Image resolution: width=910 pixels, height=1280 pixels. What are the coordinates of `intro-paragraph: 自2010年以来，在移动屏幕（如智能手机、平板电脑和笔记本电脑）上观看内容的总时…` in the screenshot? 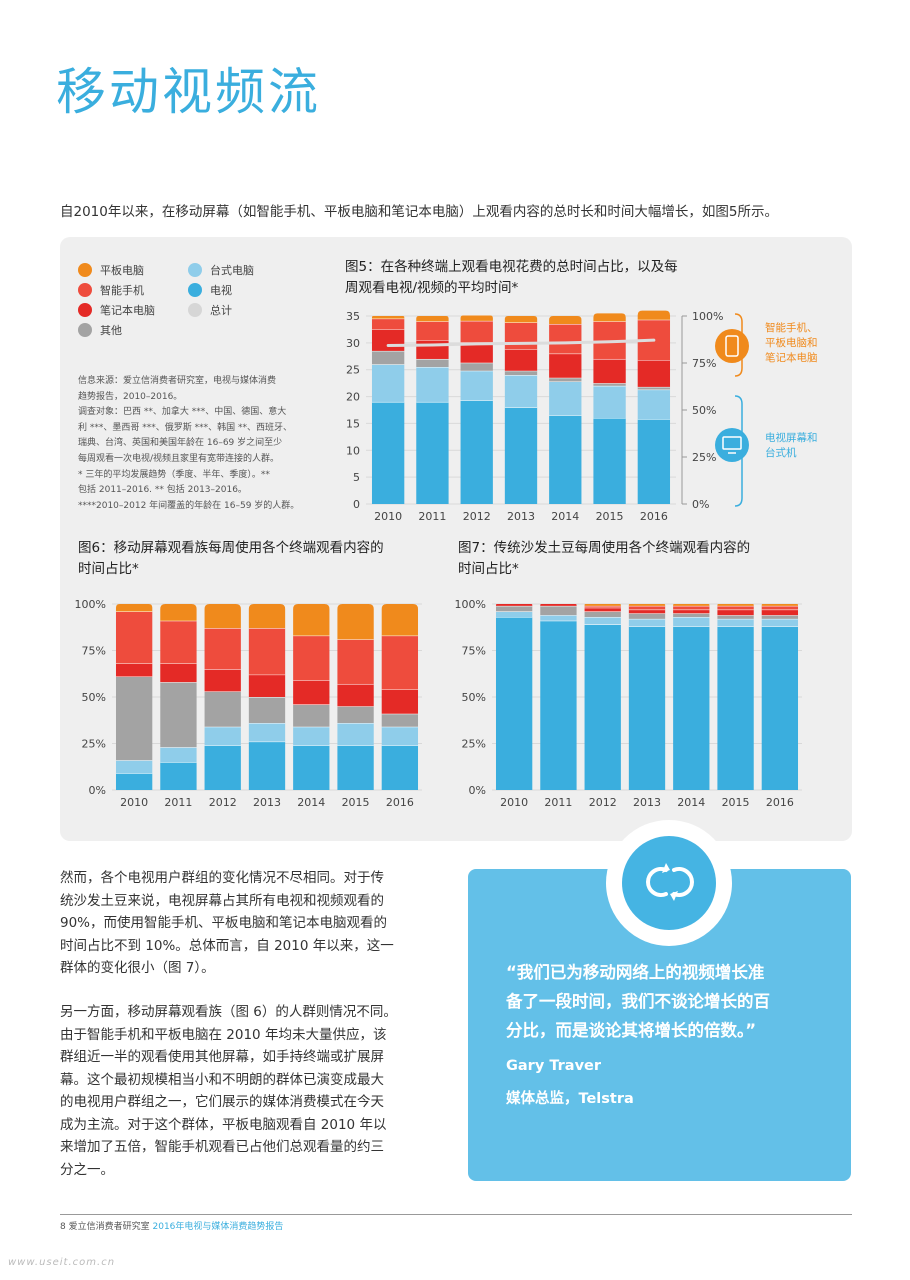 It's located at (419, 212).